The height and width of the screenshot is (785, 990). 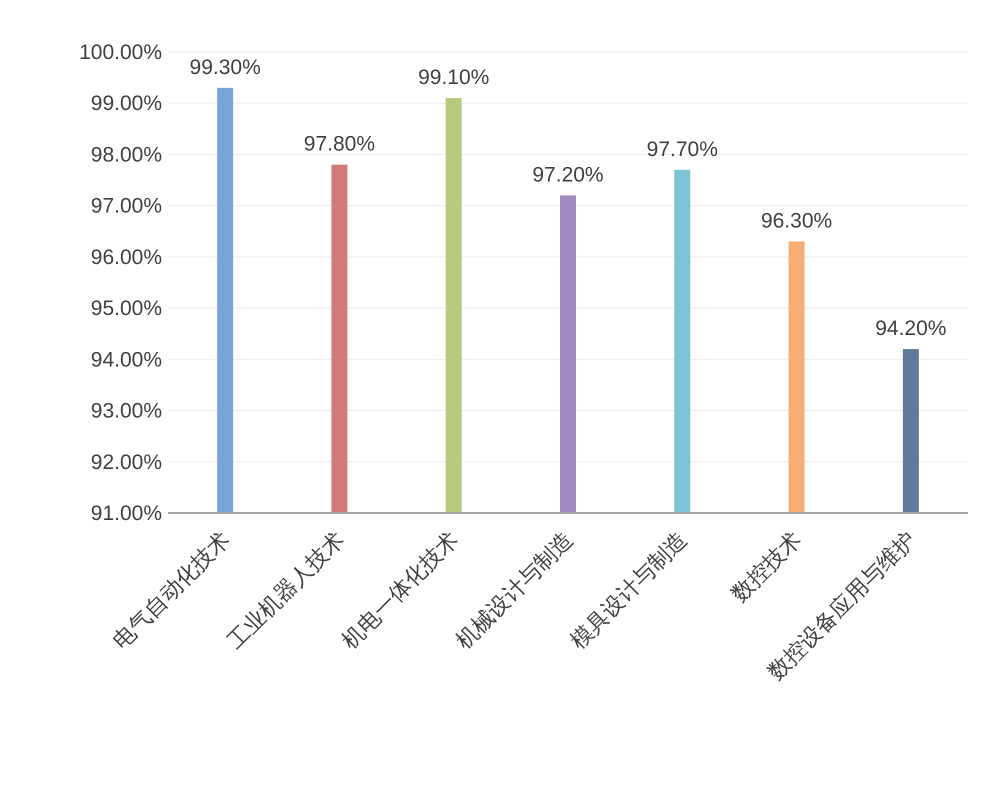 I want to click on data-label: 97.70%, so click(x=682, y=149).